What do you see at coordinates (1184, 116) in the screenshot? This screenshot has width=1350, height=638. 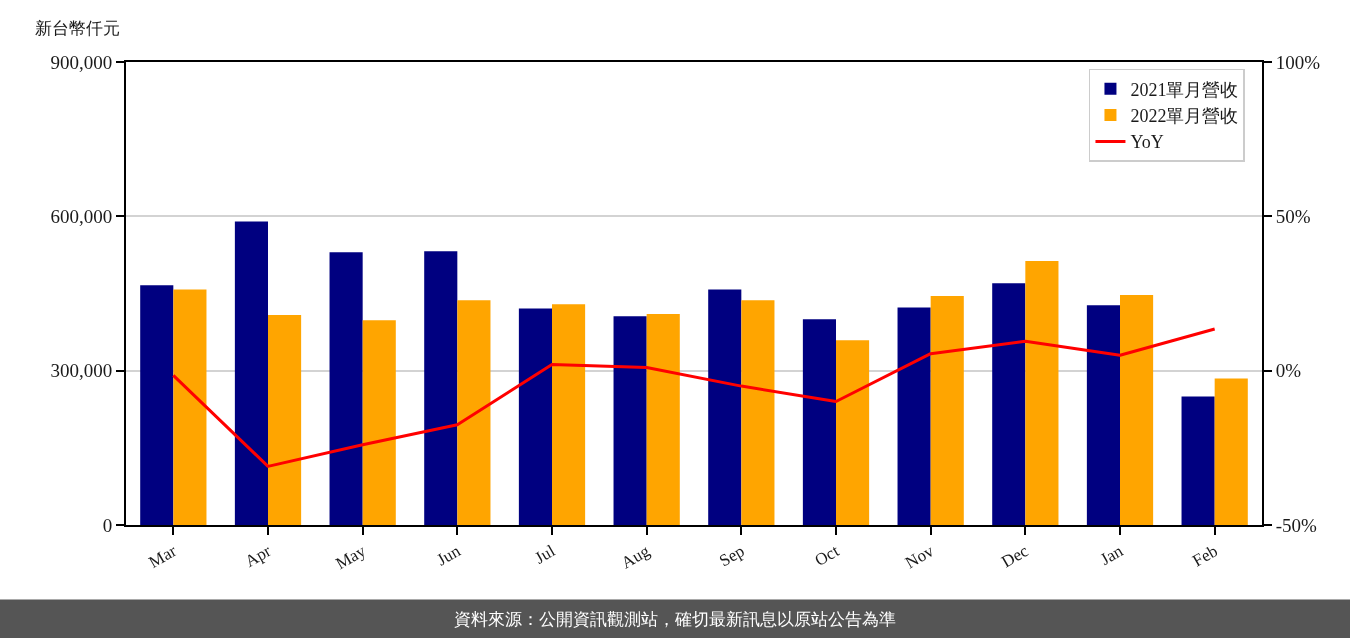 I see `legend-label: 2022單月營收` at bounding box center [1184, 116].